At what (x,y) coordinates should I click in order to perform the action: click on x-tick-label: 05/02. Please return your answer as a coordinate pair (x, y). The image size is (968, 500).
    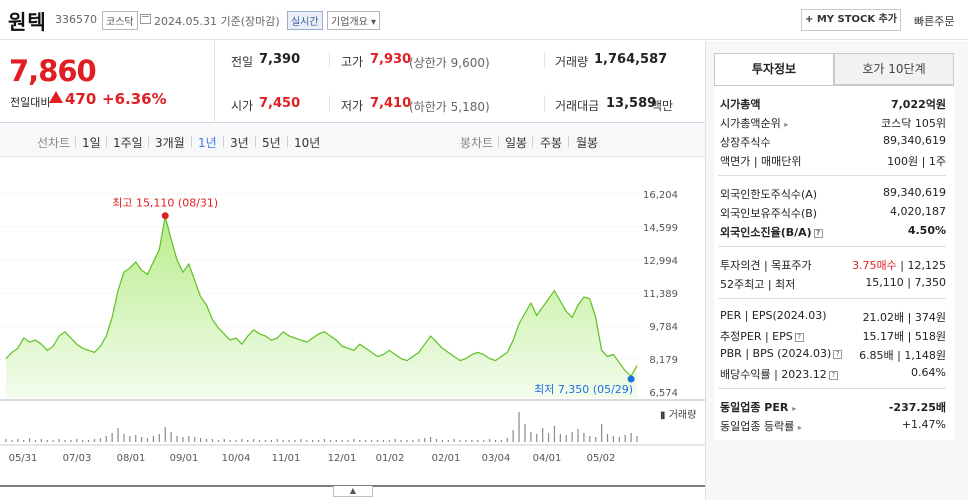
    Looking at the image, I should click on (601, 458).